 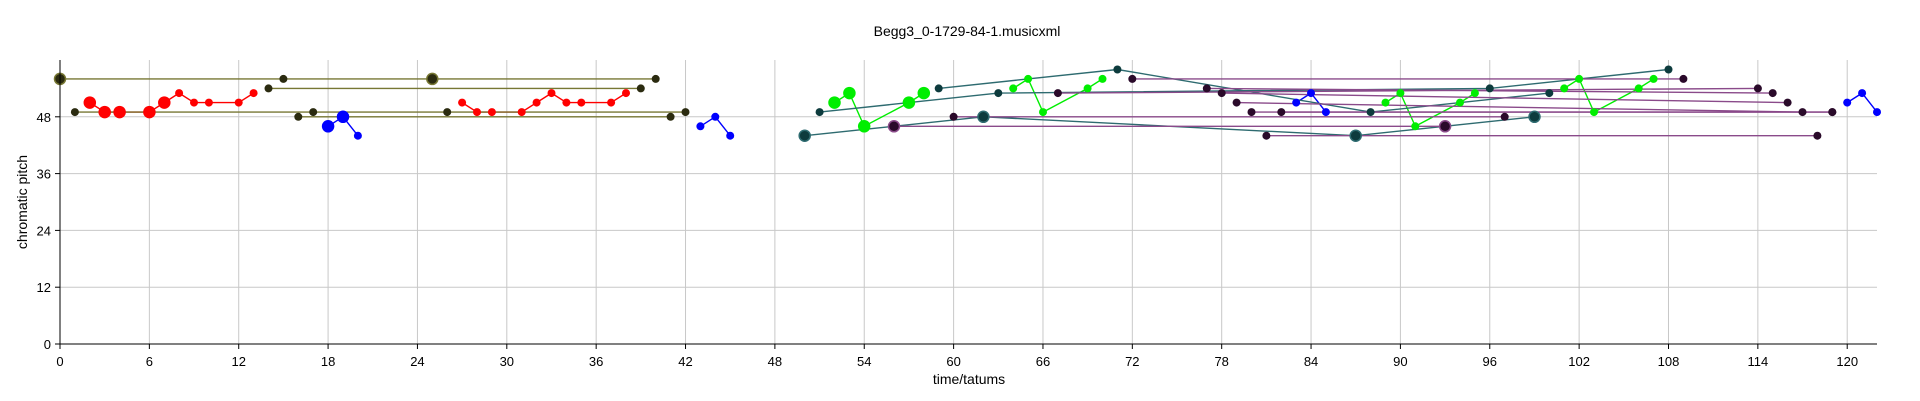 I want to click on x-tick-label: 96, so click(x=1490, y=361).